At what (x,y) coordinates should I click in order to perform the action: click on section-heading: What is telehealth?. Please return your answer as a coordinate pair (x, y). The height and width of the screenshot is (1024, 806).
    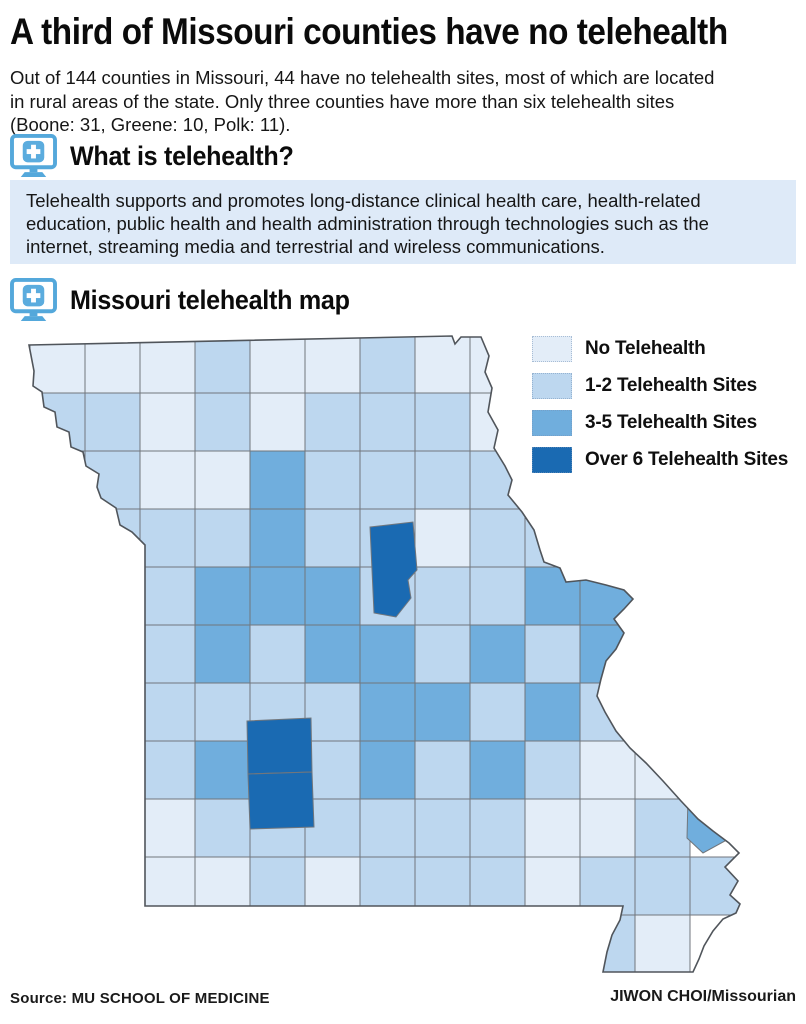
    Looking at the image, I should click on (182, 155).